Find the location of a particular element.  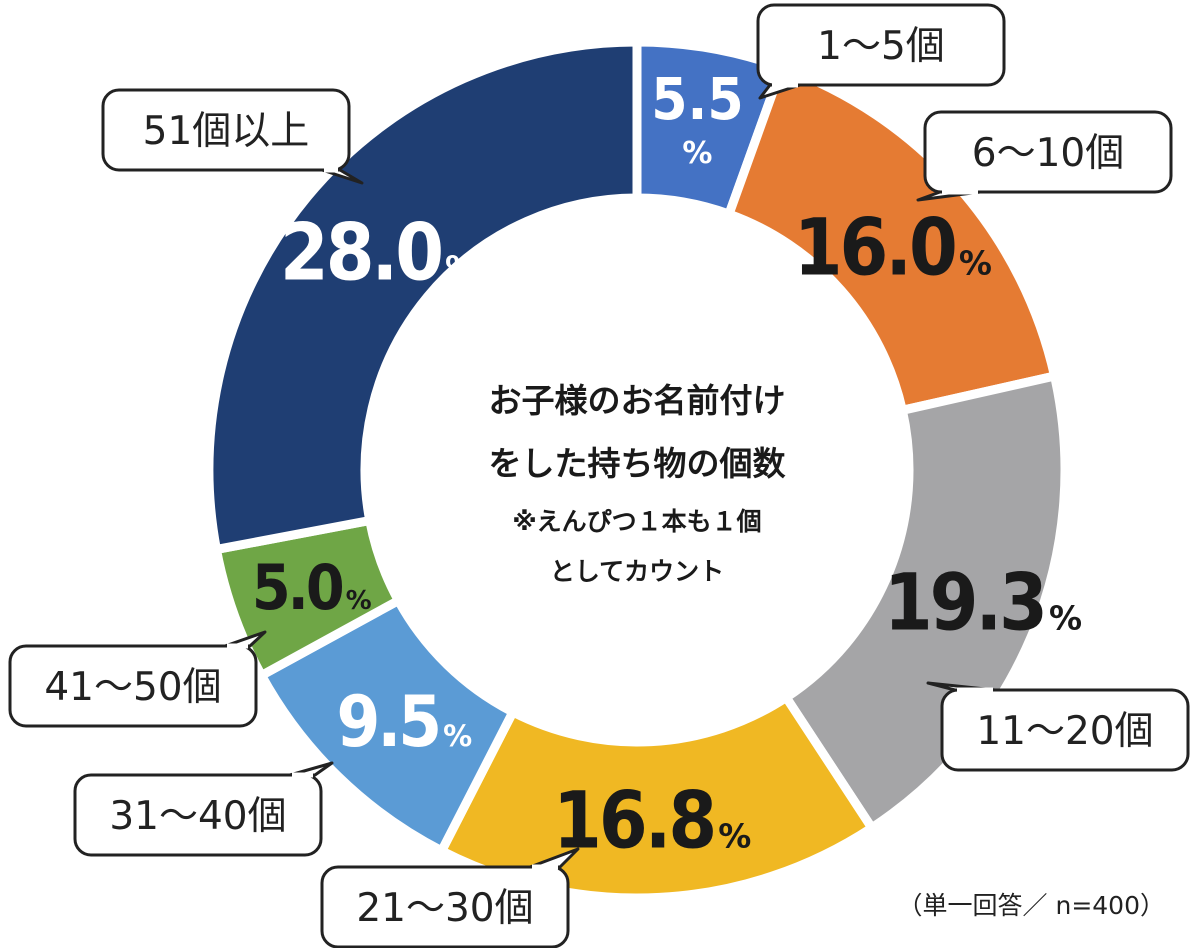

callout-6: 41〜50個 is located at coordinates (137, 679).